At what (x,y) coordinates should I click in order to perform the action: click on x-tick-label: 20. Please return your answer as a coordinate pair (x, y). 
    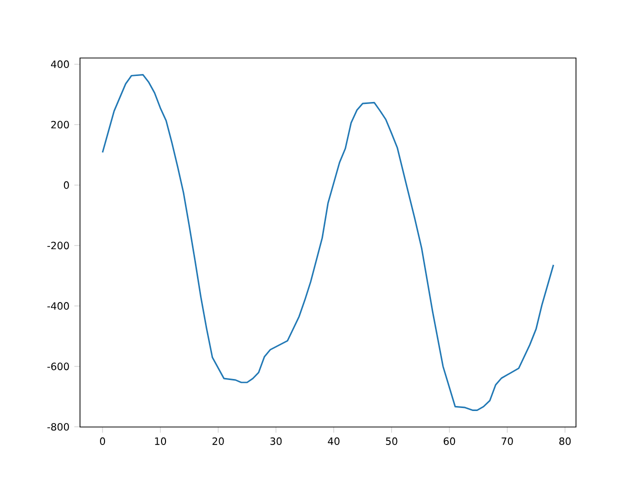
    Looking at the image, I should click on (218, 441).